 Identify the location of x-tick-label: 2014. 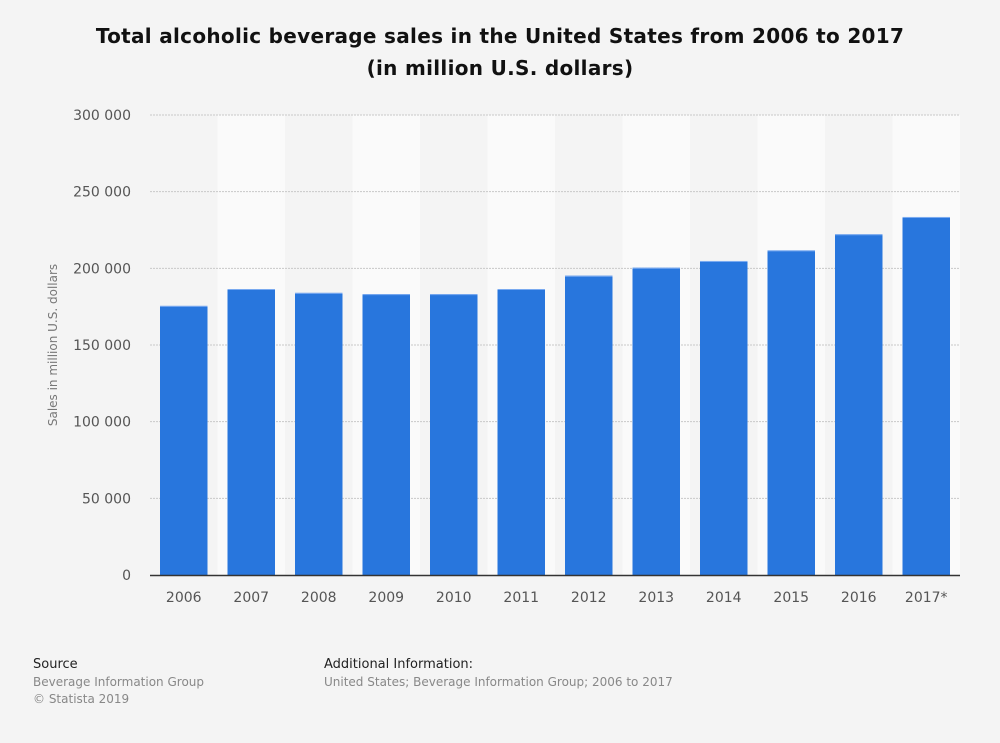
(724, 598).